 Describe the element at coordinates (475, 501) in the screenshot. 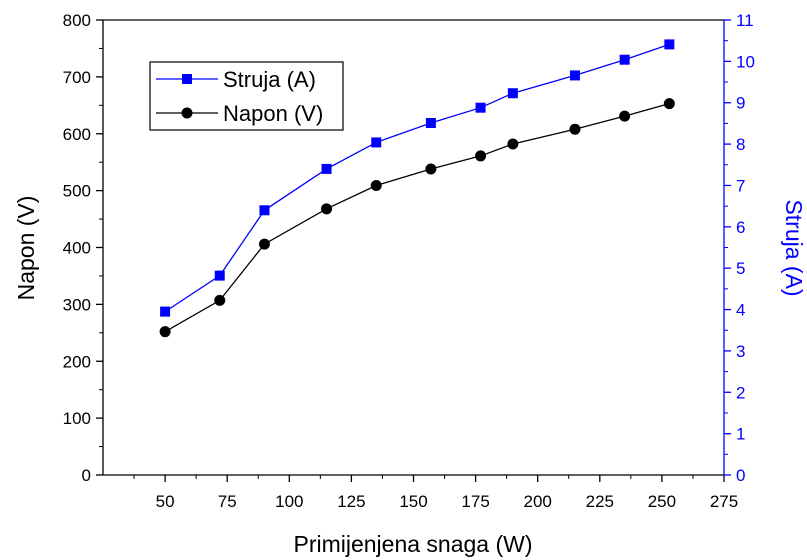

I see `x-tick-label: 175` at that location.